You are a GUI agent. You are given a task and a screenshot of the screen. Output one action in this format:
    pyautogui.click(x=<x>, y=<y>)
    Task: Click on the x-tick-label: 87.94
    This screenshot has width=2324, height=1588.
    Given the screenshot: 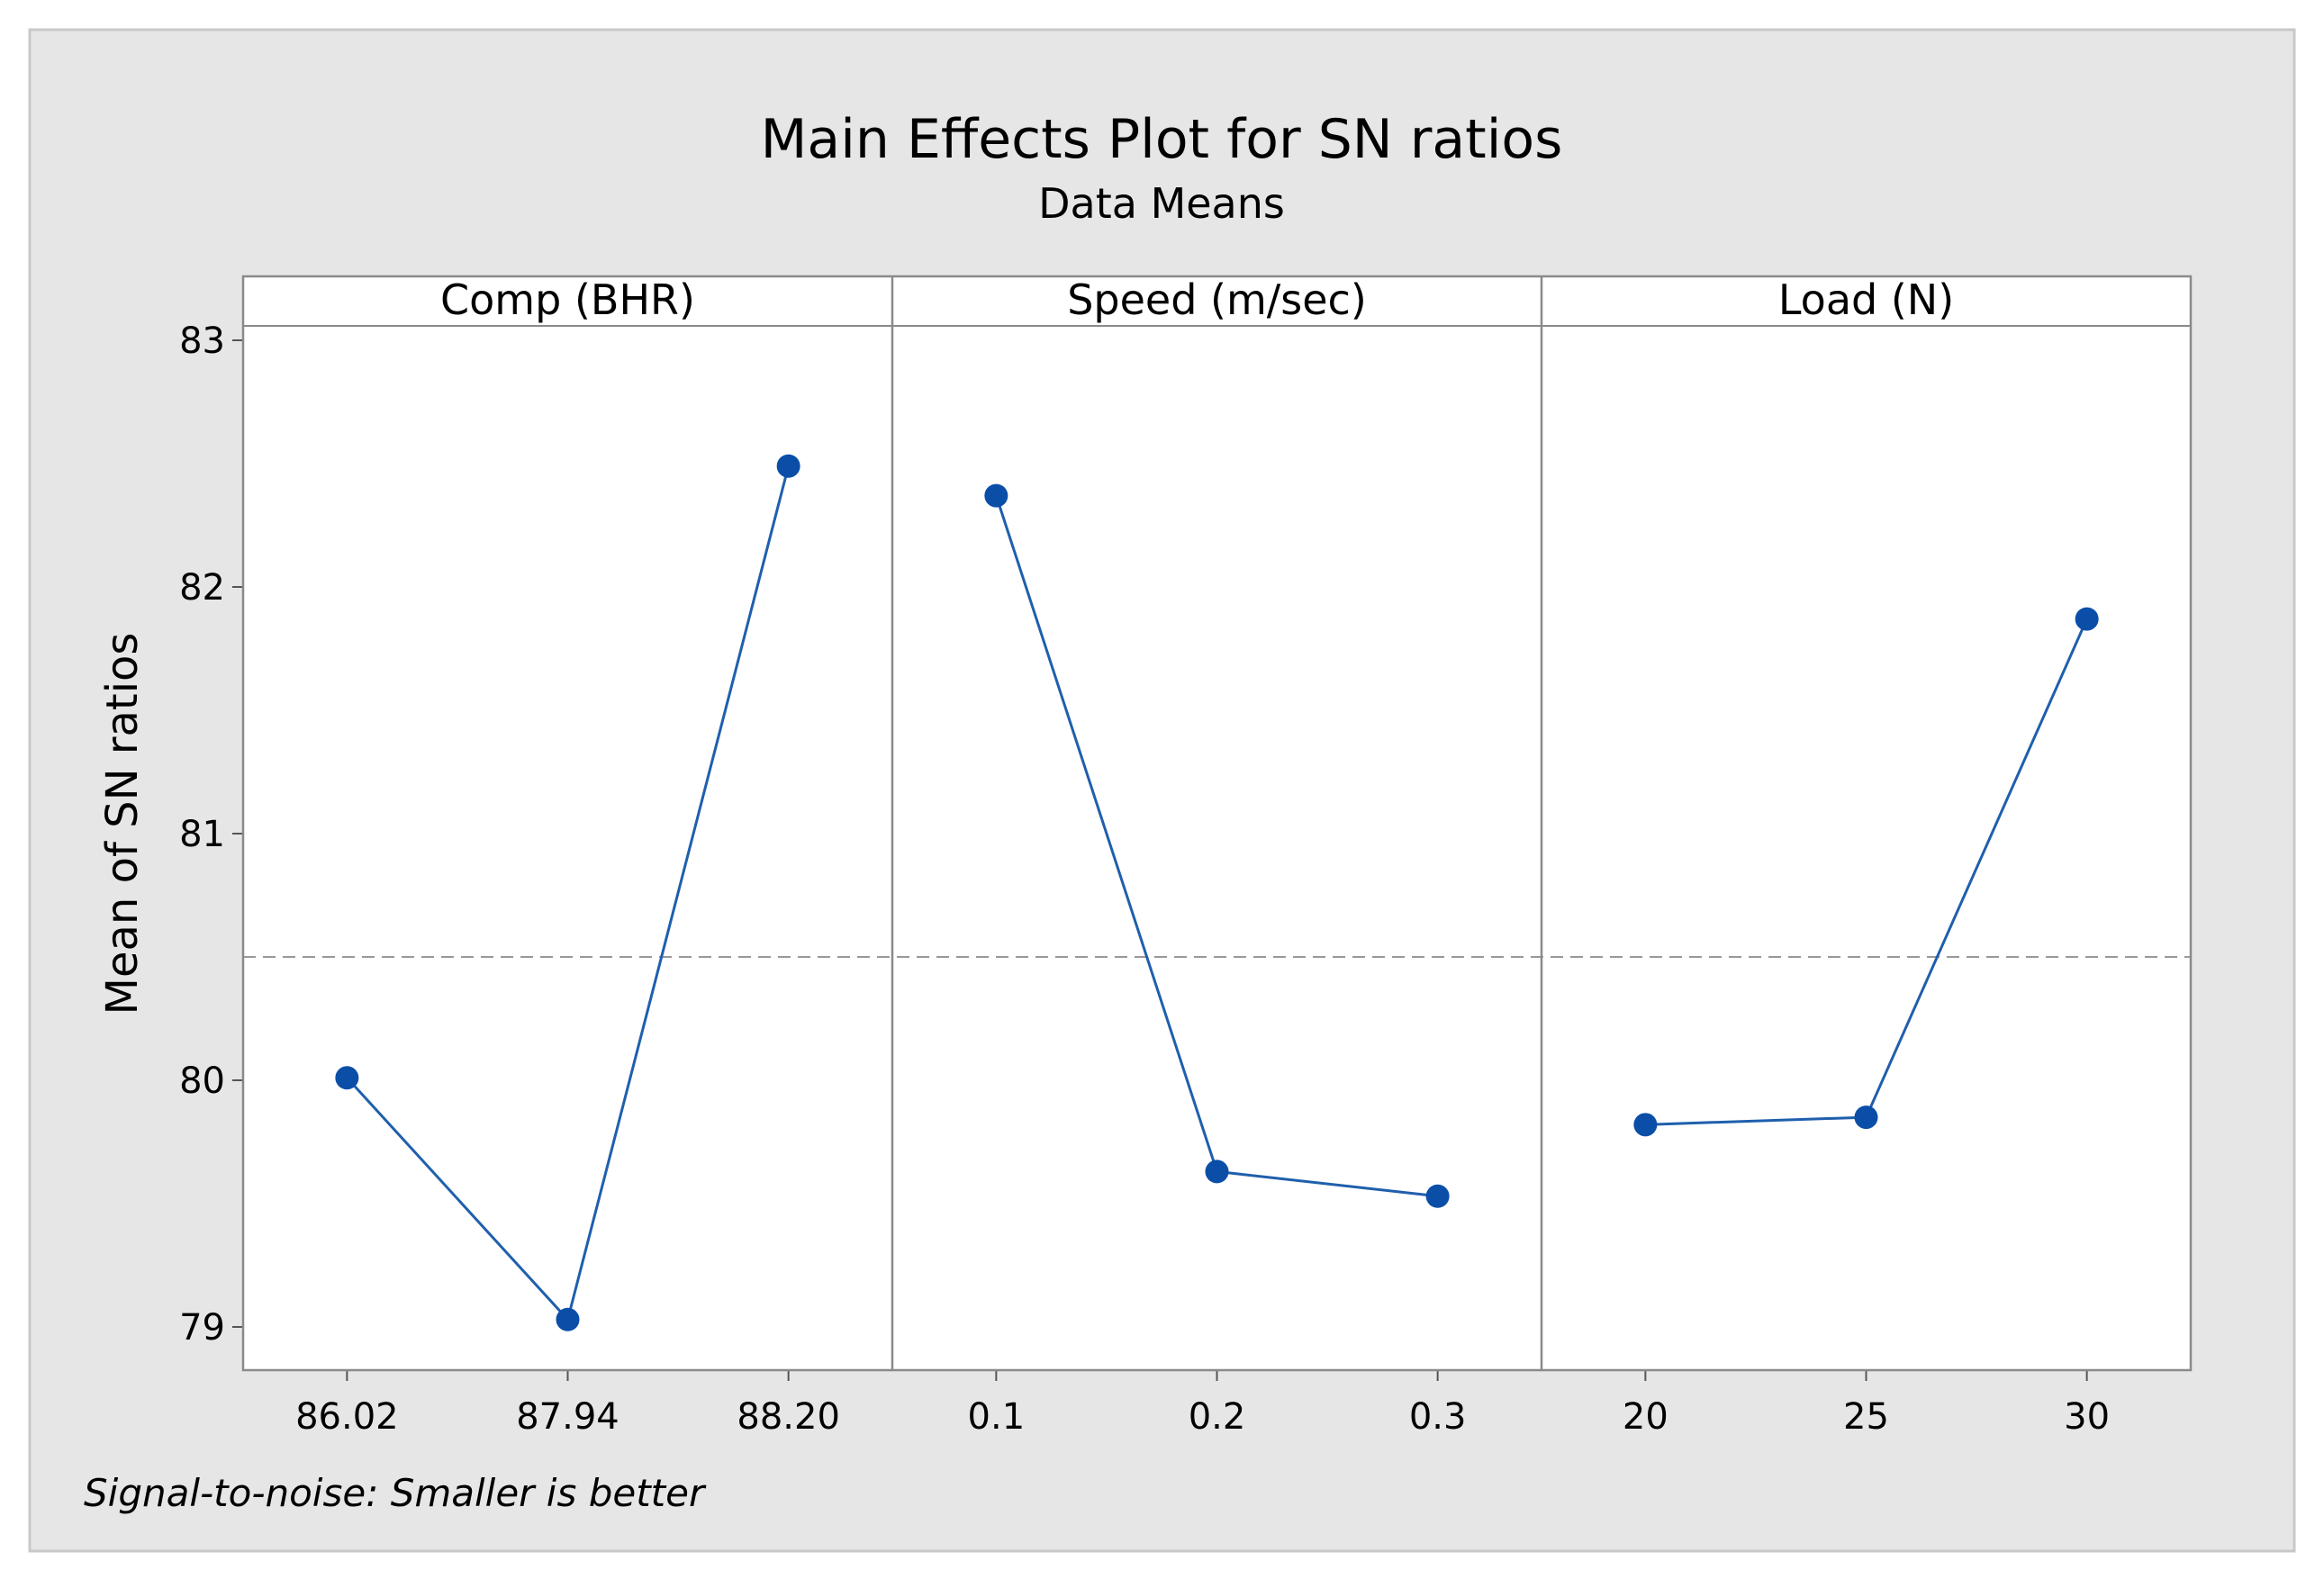 What is the action you would take?
    pyautogui.click(x=567, y=1417)
    